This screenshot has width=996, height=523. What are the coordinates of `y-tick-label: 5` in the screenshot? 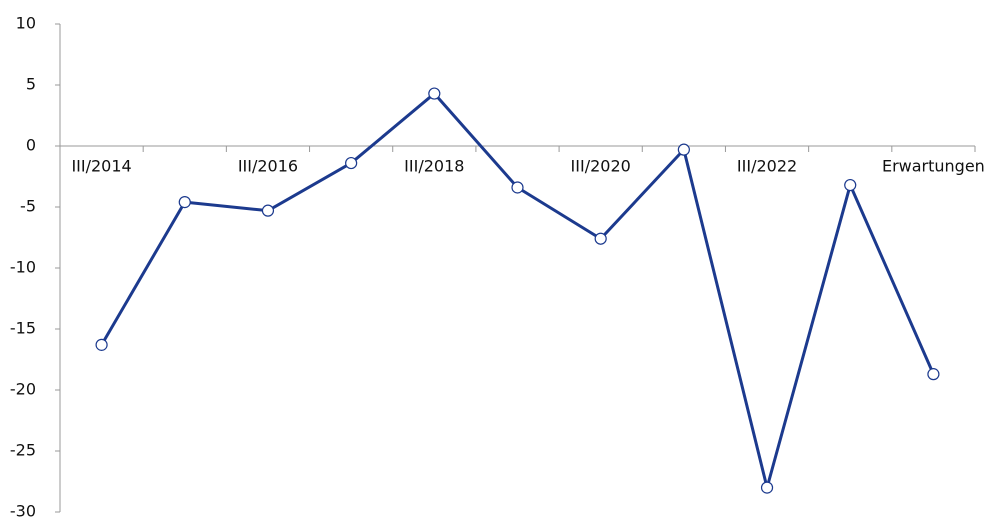 It's located at (31, 84).